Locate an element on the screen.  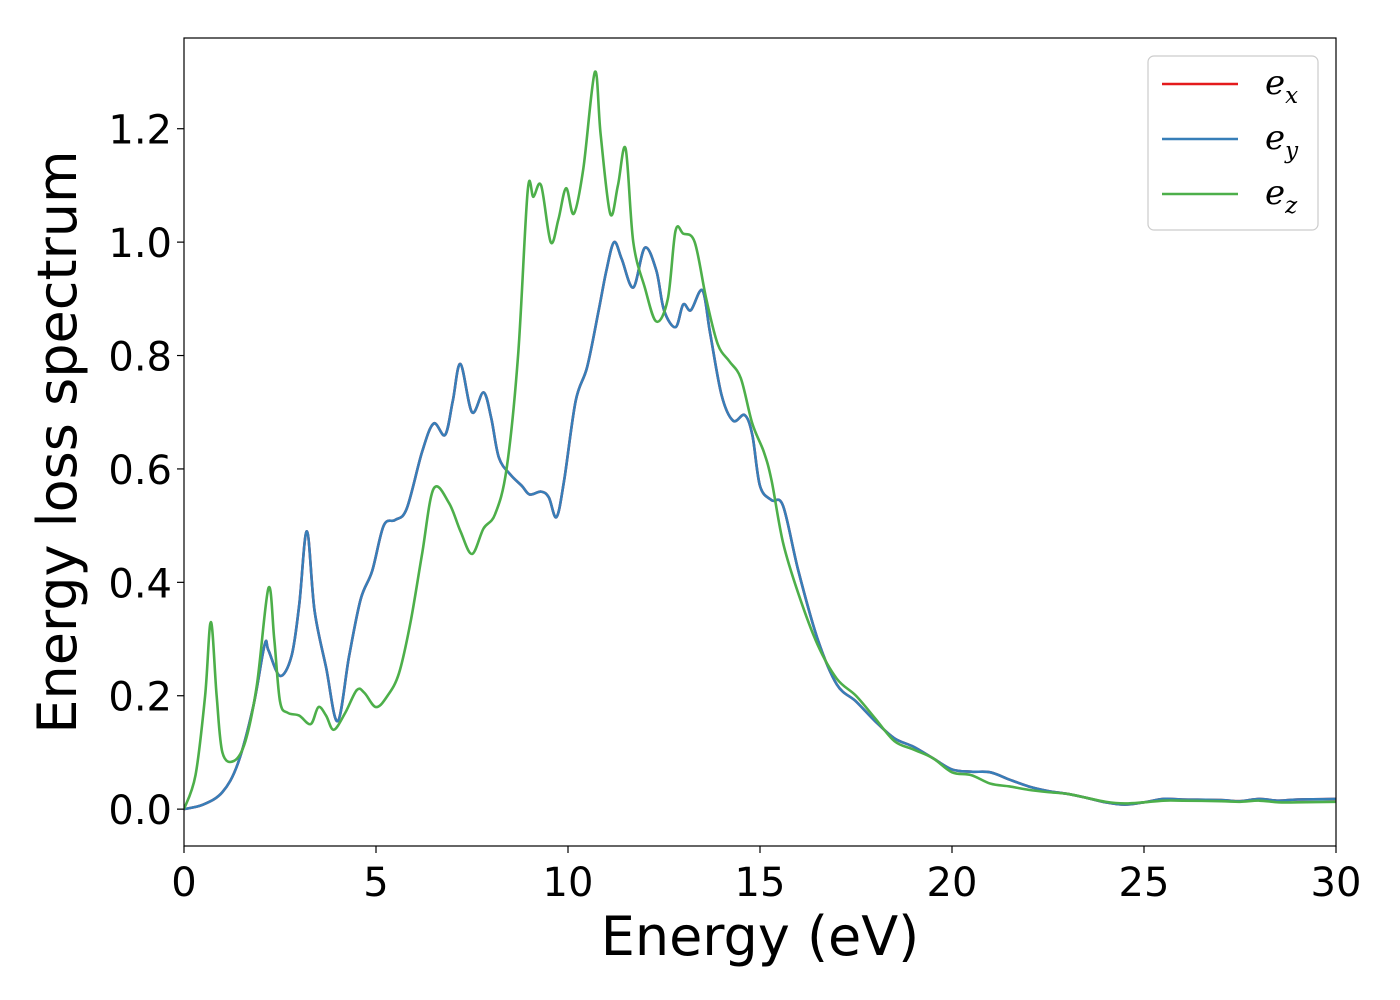
x-tick-label: 20 is located at coordinates (952, 883).